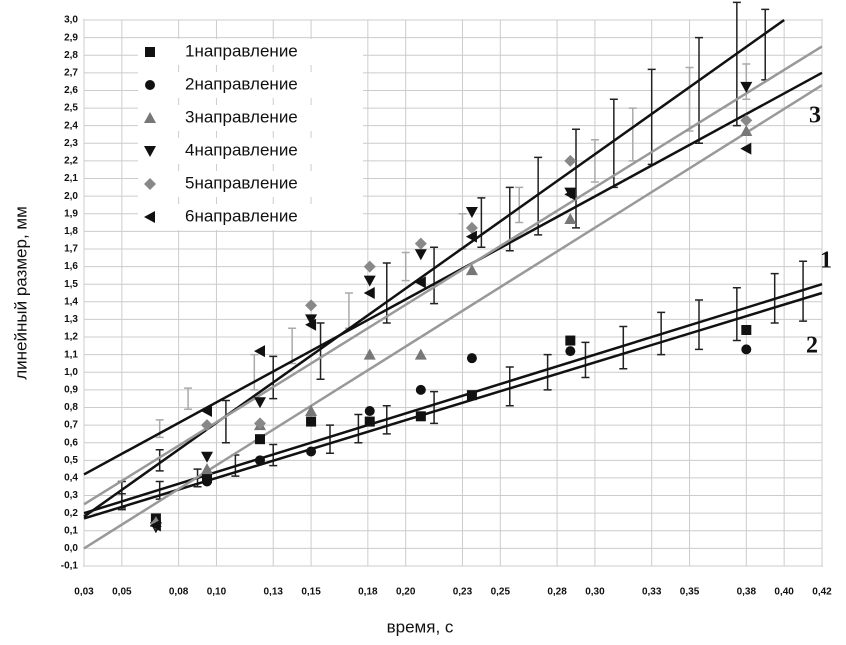 The image size is (846, 645). I want to click on x-tick-label: 0,28, so click(557, 592).